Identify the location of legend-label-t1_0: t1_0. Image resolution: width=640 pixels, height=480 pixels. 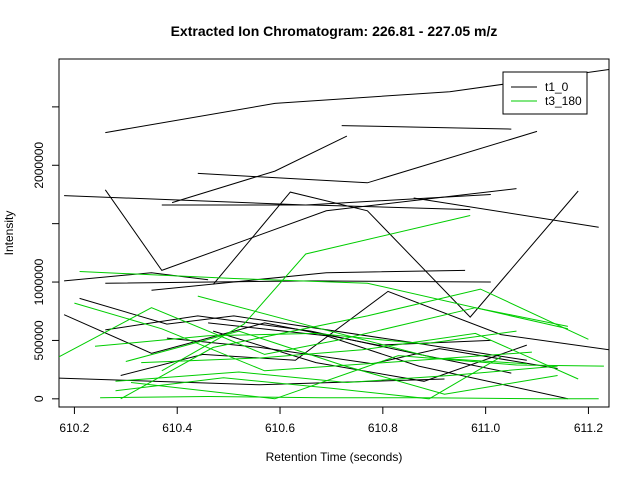
(557, 87).